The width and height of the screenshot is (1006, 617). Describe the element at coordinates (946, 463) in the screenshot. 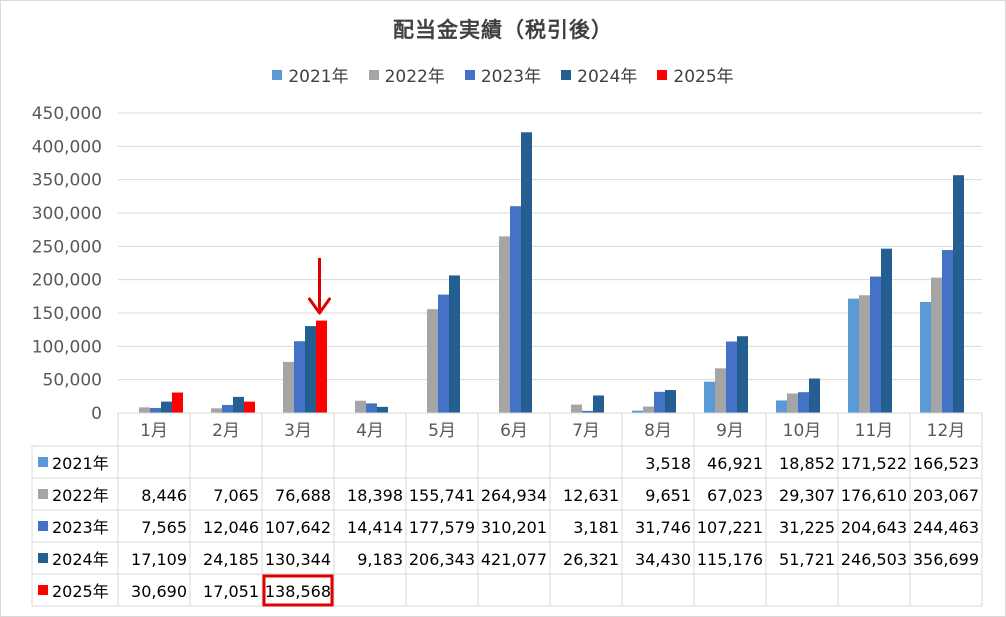

I see `data-label: 166,523` at that location.